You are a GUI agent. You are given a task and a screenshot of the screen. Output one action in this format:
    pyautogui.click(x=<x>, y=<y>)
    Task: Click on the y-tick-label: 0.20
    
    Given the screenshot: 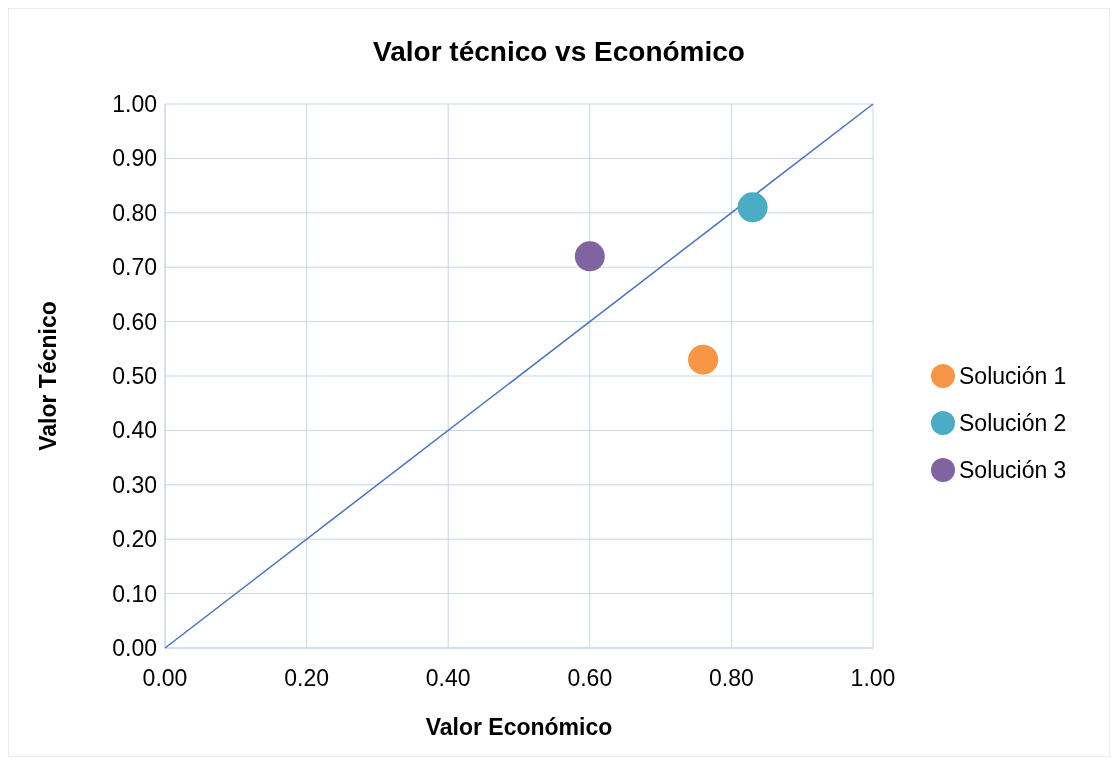 What is the action you would take?
    pyautogui.click(x=134, y=539)
    